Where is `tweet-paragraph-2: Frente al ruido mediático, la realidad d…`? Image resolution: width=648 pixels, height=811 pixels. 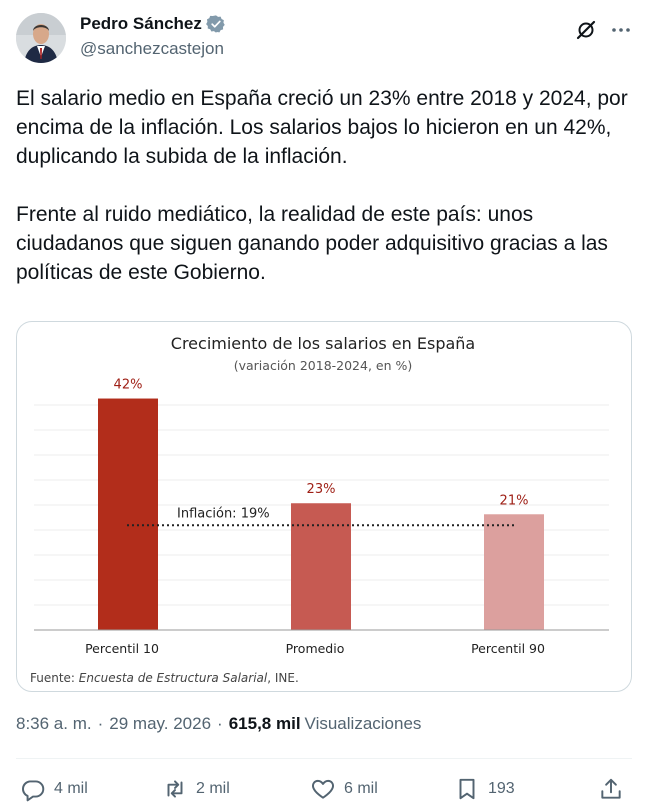
tweet-paragraph-2: Frente al ruido mediático, la realidad d… is located at coordinates (312, 243).